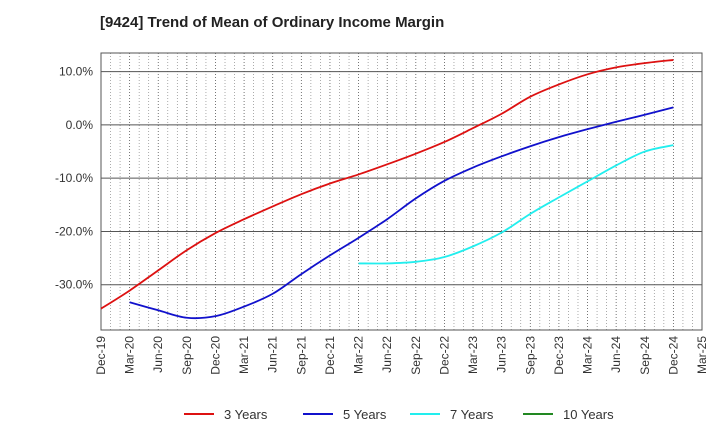  I want to click on x-tick-label: Dec-20, so click(215, 355).